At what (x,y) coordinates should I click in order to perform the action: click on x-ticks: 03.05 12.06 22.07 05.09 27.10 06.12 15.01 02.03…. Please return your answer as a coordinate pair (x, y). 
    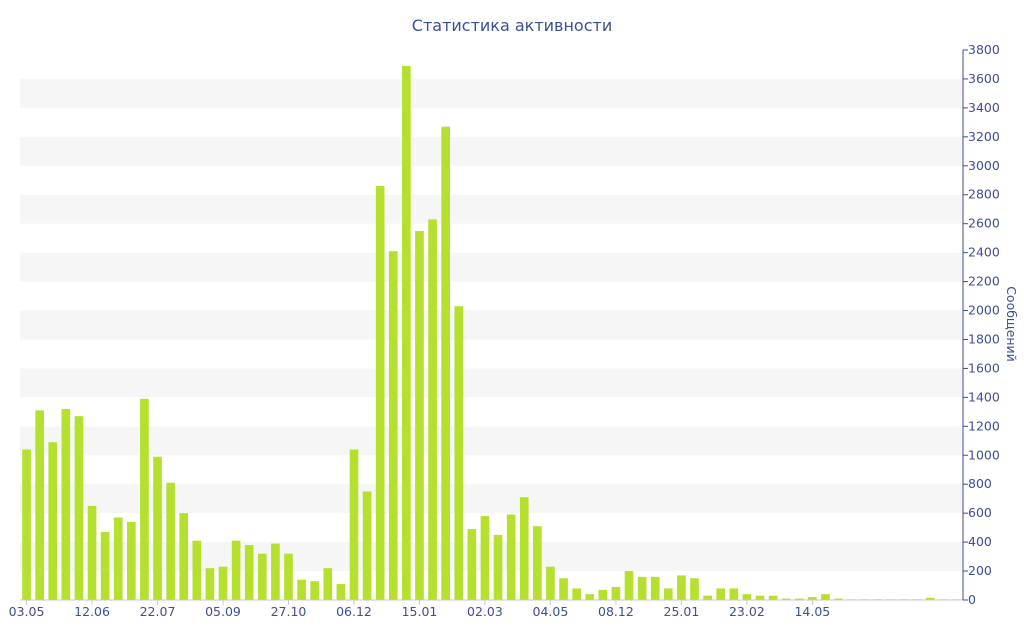
    Looking at the image, I should click on (419, 609).